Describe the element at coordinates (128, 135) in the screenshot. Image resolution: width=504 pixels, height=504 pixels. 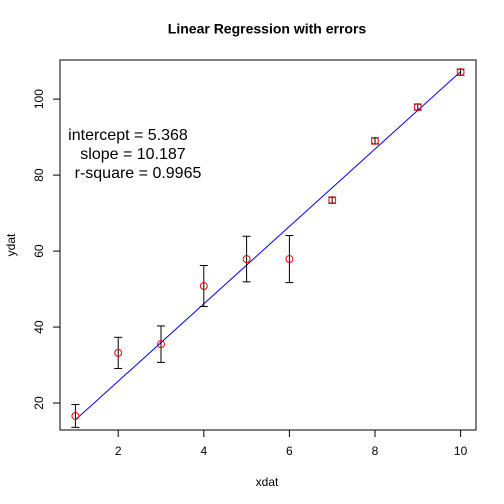
I see `annotation: intercept = 5.368` at that location.